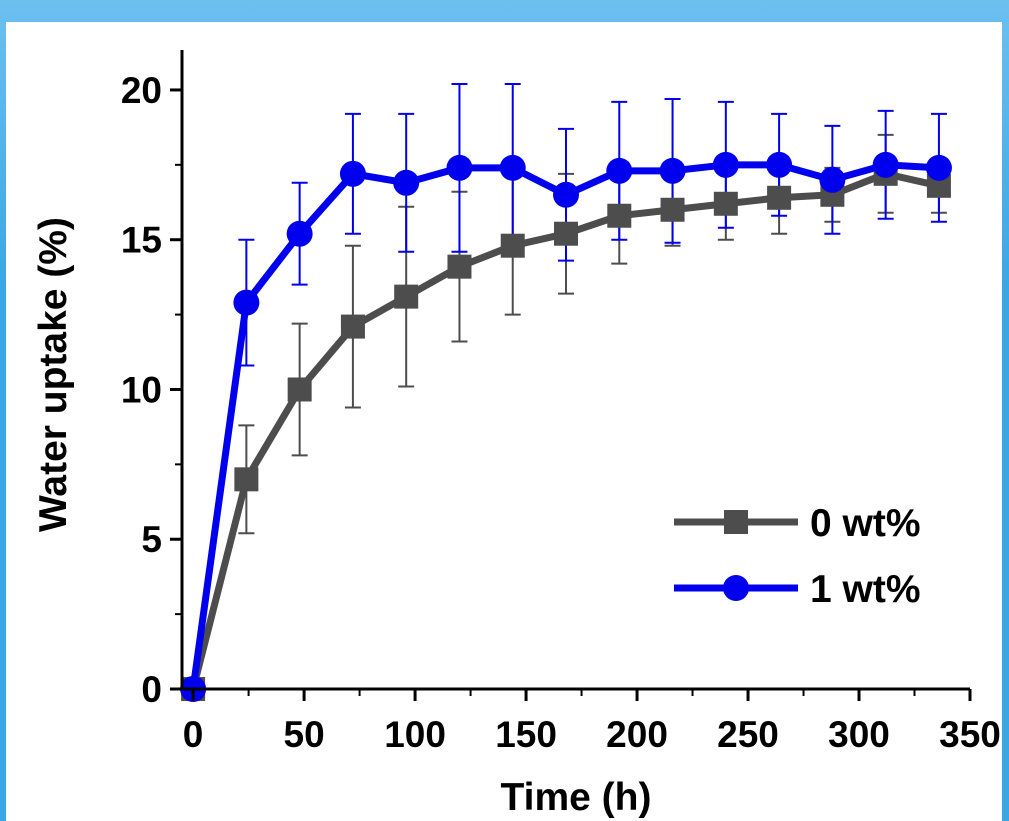 Image resolution: width=1009 pixels, height=821 pixels. Describe the element at coordinates (970, 734) in the screenshot. I see `x-tick-label: 350` at that location.